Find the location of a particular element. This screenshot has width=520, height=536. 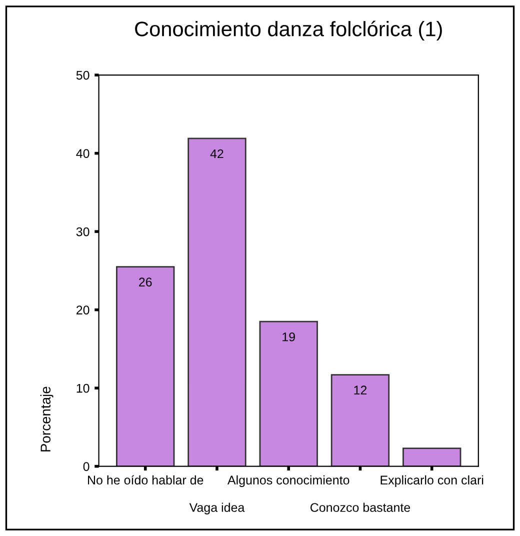

data-label: 12 is located at coordinates (360, 390).